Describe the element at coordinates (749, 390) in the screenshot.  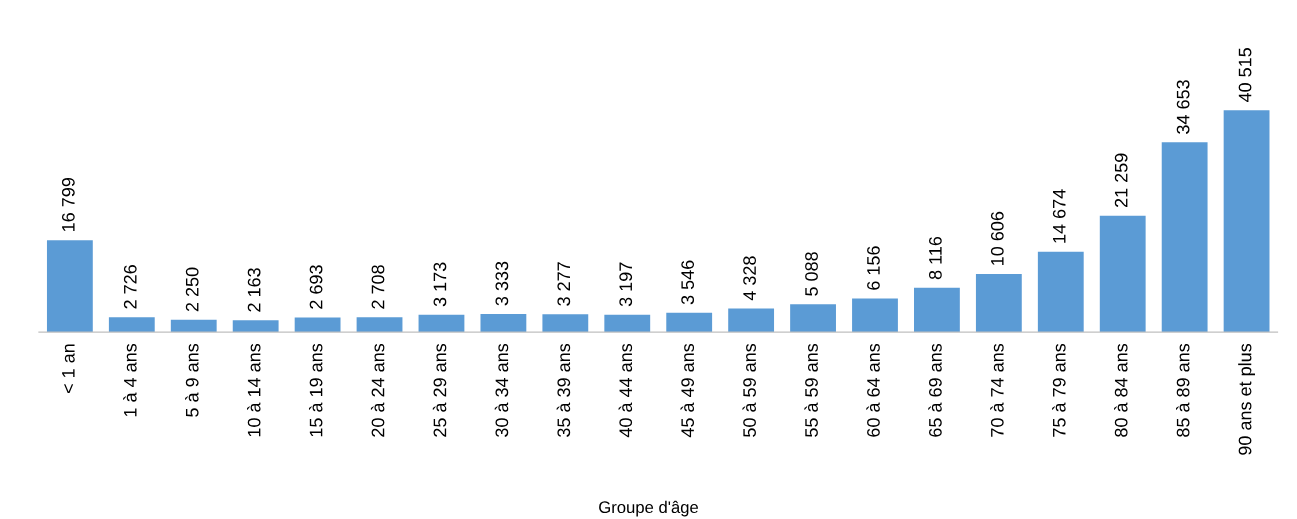
I see `x-tick-label: 50 à 59 ans` at that location.